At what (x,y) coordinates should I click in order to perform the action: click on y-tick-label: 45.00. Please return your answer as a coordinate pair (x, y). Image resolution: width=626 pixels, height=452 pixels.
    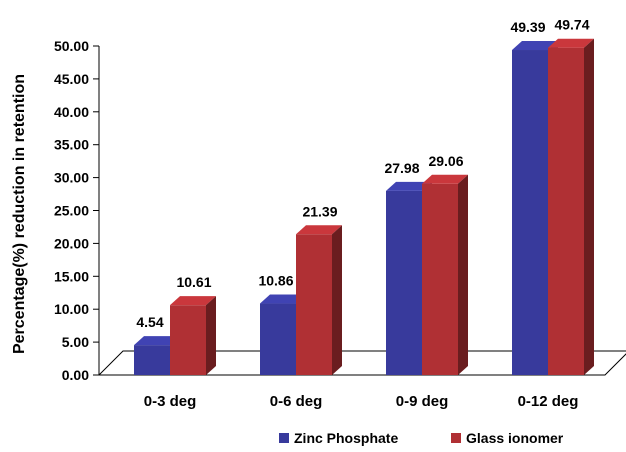
    Looking at the image, I should click on (71, 79).